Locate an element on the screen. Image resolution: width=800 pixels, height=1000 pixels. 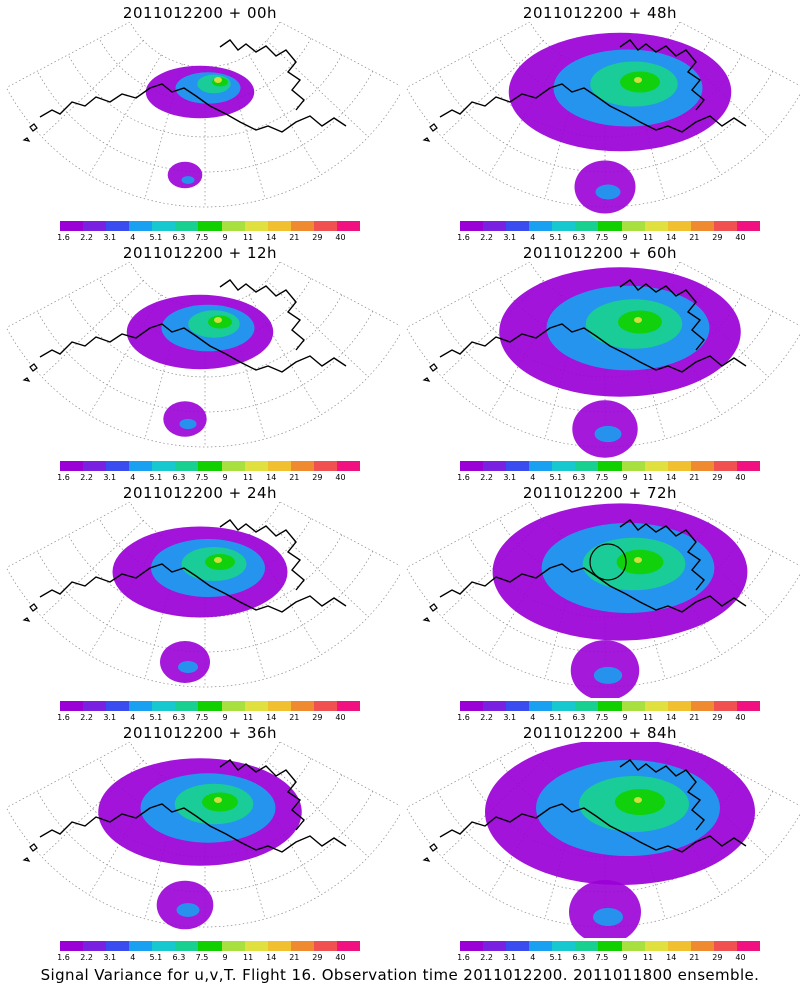
colorbar-tick-label: 9 is located at coordinates (225, 957).